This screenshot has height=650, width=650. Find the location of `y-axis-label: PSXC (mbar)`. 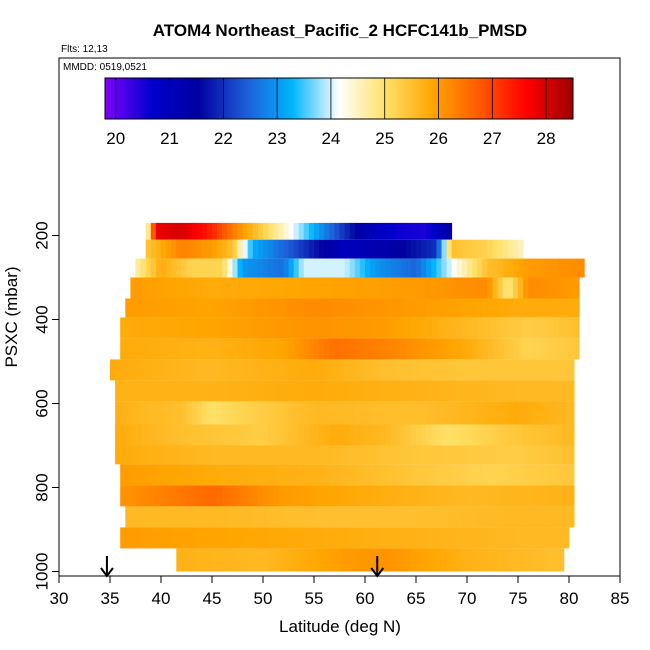

y-axis-label: PSXC (mbar) is located at coordinates (11, 316).